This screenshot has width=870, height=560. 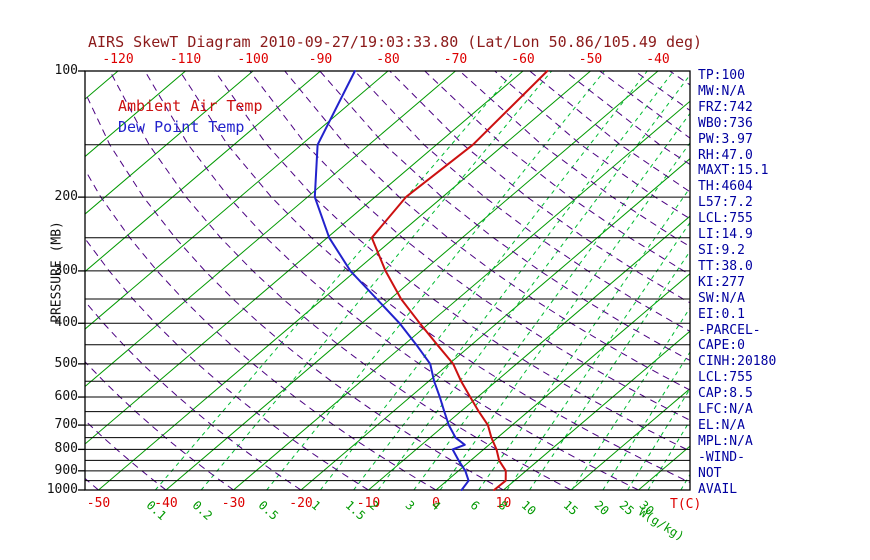 I want to click on pressure-tick: 700, so click(x=66, y=425).